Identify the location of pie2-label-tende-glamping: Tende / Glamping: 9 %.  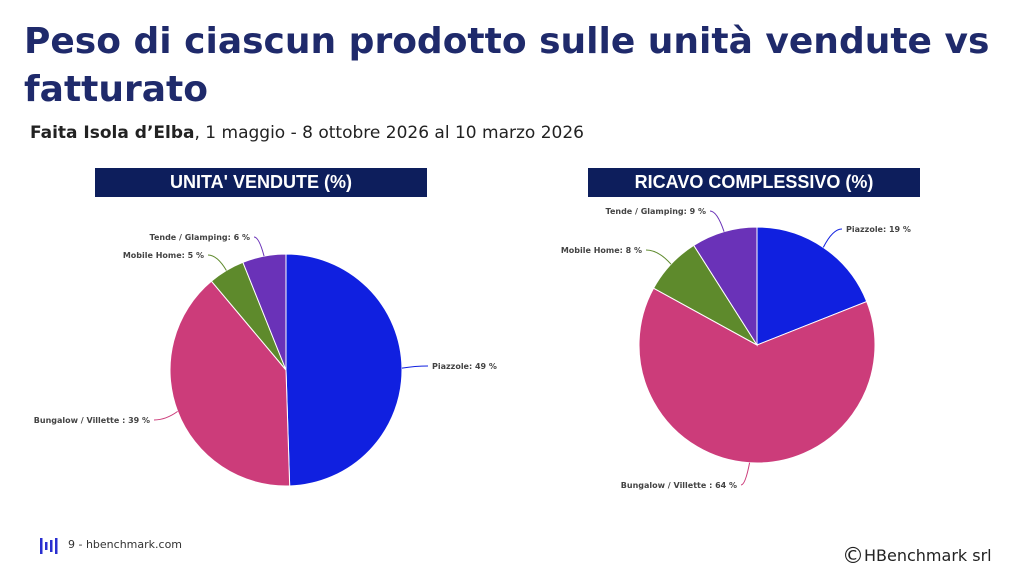
(656, 211).